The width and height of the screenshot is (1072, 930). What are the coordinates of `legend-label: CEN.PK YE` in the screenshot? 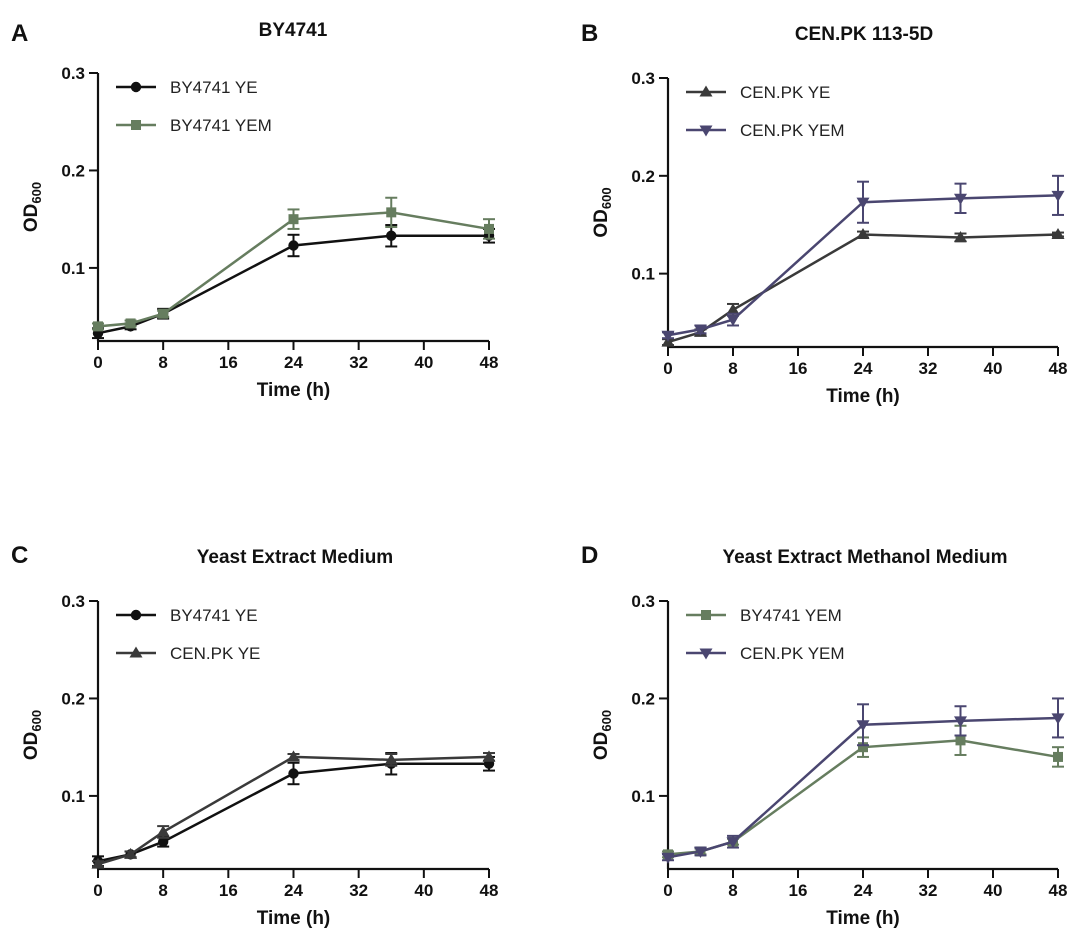 It's located at (215, 653).